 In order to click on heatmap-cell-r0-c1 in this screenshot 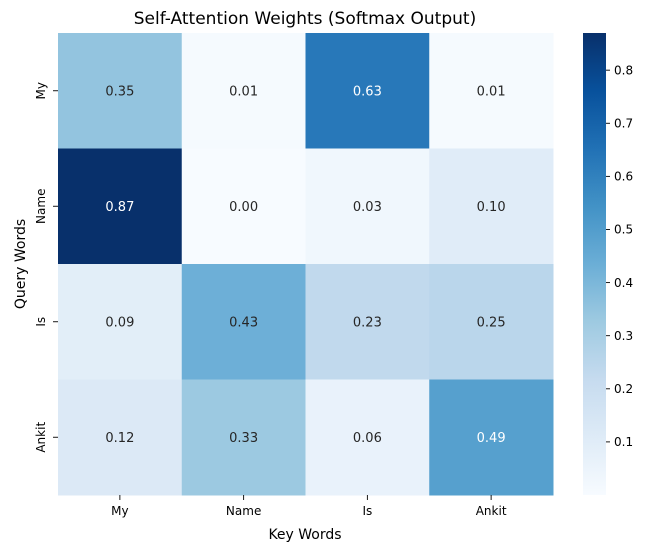, I will do `click(243, 91)`.